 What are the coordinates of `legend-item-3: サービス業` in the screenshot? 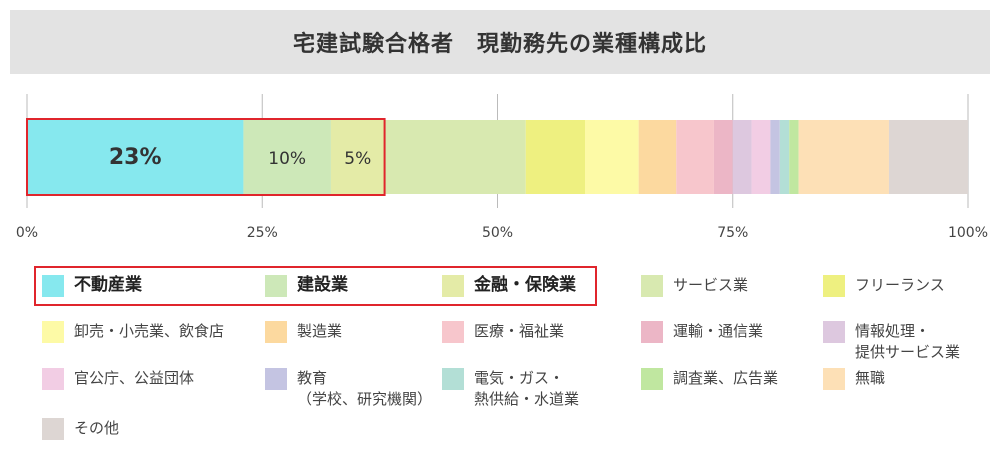 It's located at (694, 286).